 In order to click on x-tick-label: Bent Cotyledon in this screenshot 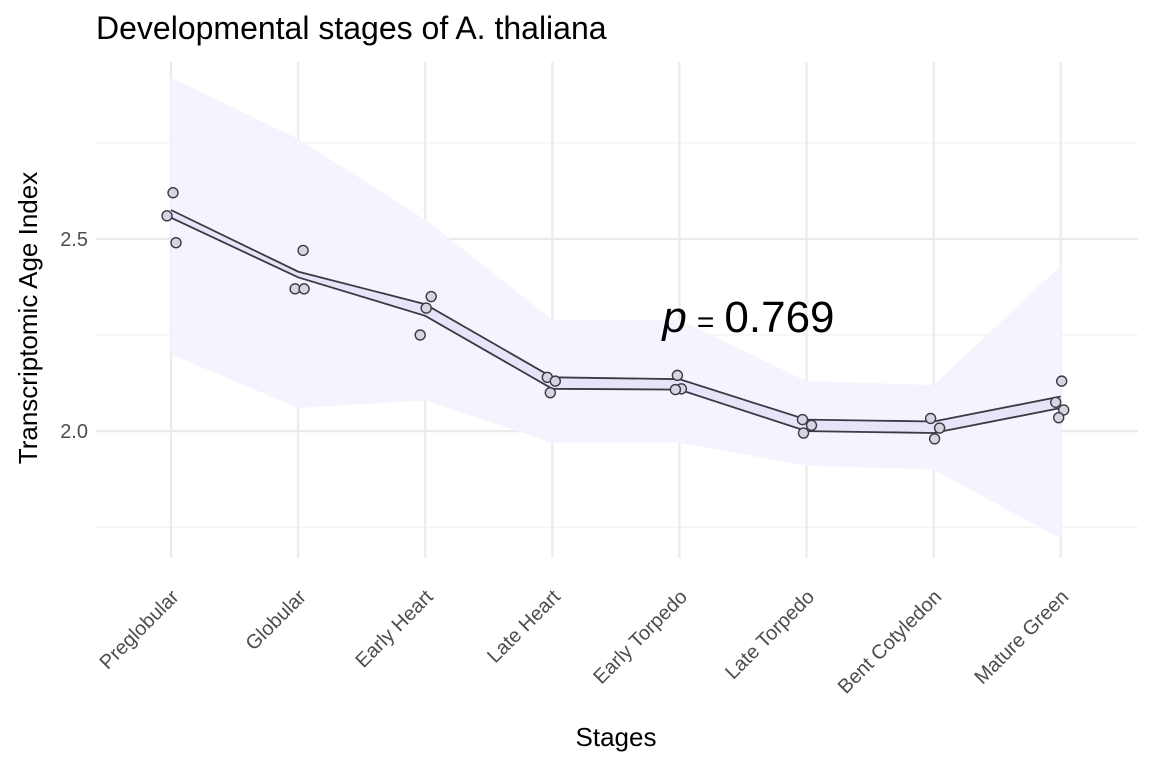, I will do `click(890, 642)`.